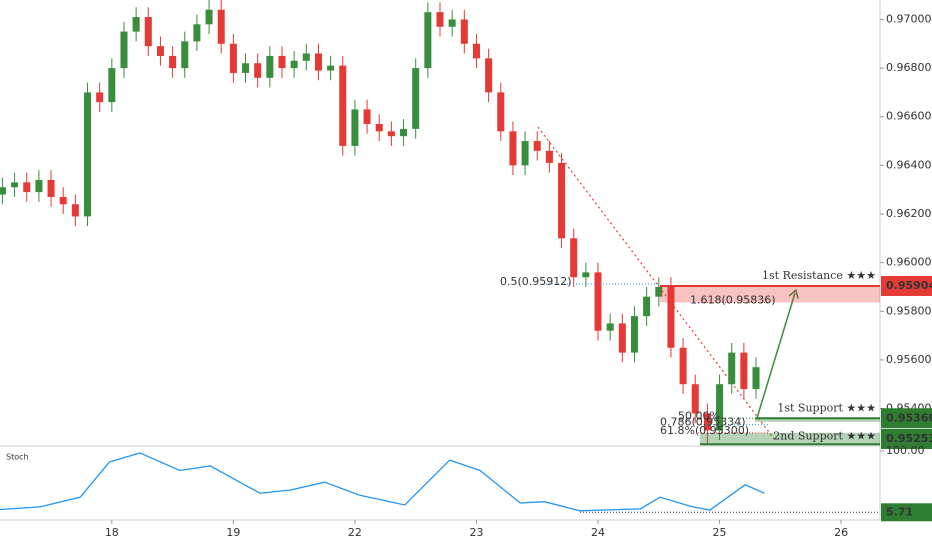  I want to click on trend-line, so click(656, 283).